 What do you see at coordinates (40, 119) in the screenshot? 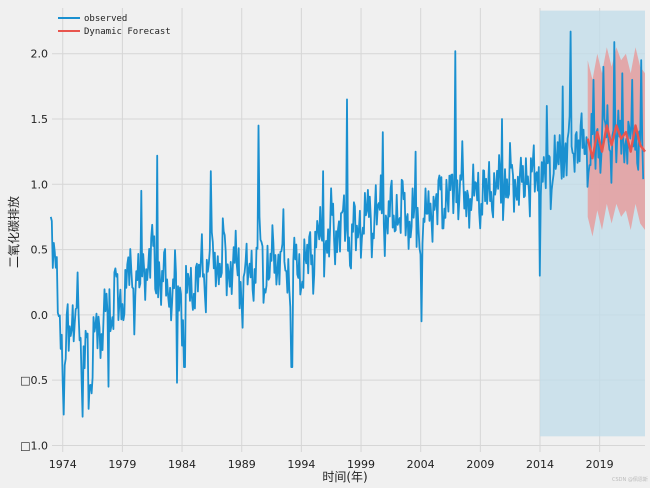
I see `y-tick-label: 1.5` at bounding box center [40, 119].